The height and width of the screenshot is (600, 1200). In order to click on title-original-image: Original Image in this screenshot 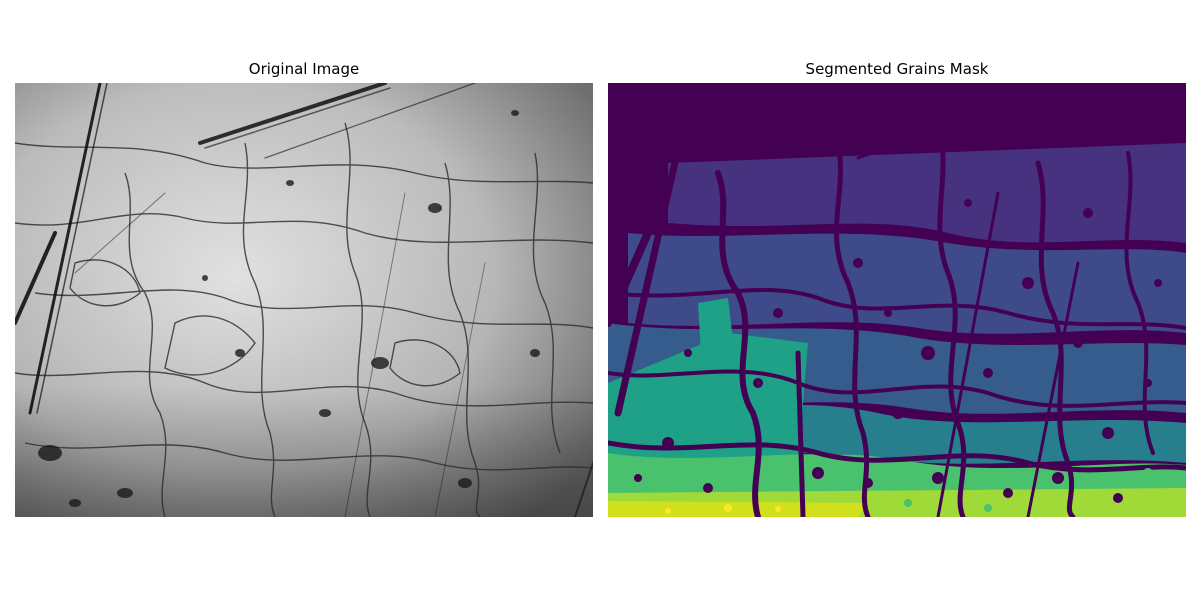, I will do `click(304, 69)`.